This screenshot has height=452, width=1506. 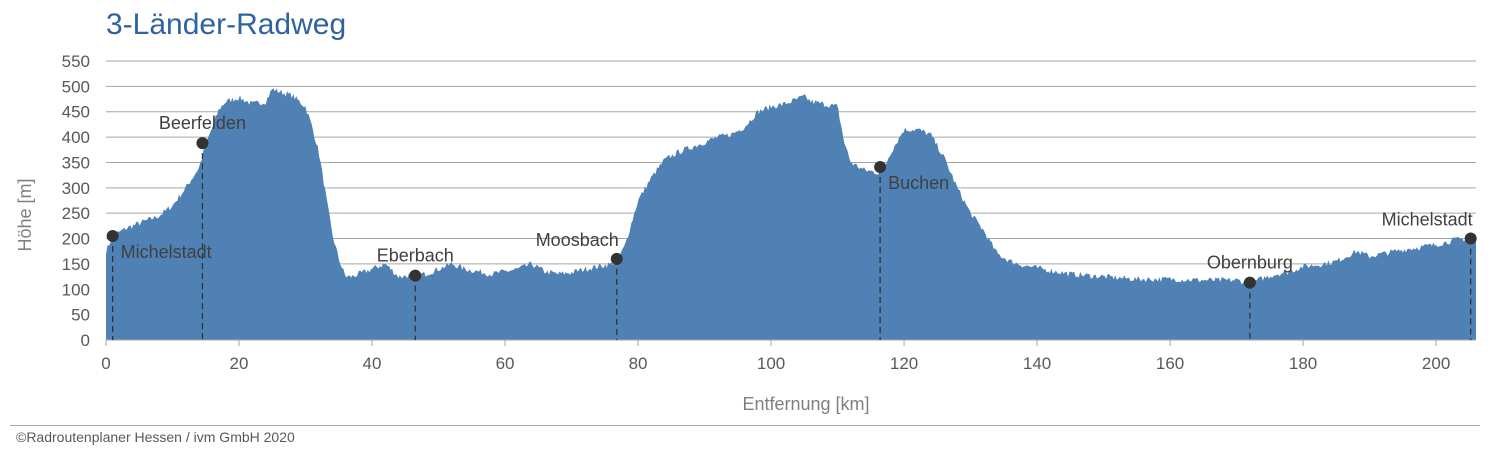 What do you see at coordinates (76, 162) in the screenshot?
I see `y-tick-label: 350` at bounding box center [76, 162].